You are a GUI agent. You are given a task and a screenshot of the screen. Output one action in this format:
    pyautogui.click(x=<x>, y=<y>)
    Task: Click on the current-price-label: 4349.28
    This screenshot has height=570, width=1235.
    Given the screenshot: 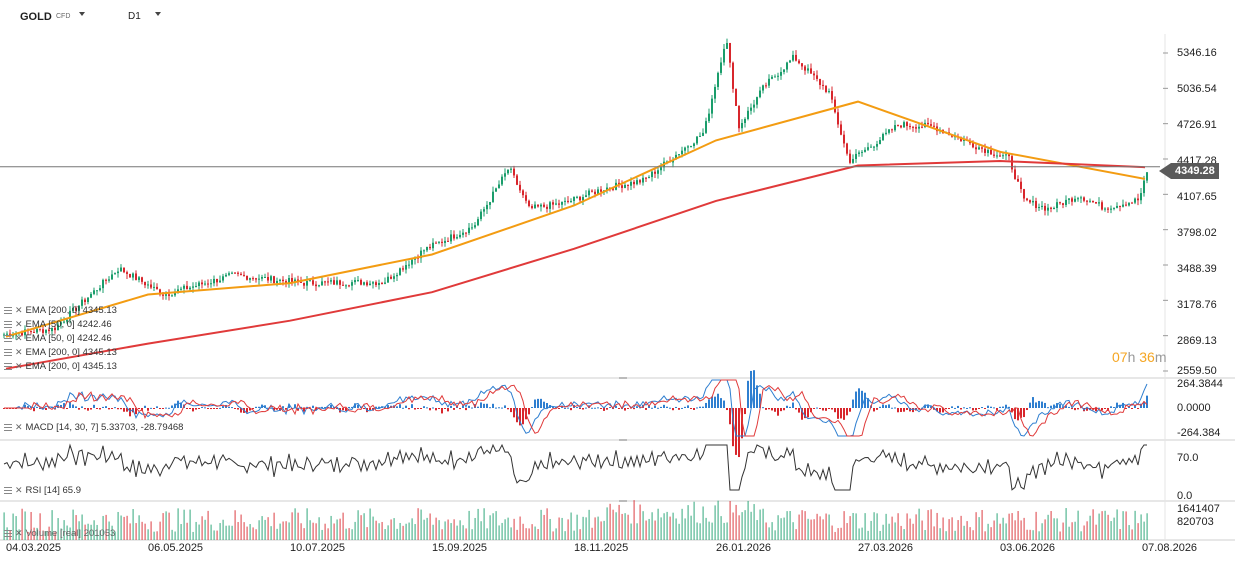 What is the action you would take?
    pyautogui.click(x=1195, y=171)
    